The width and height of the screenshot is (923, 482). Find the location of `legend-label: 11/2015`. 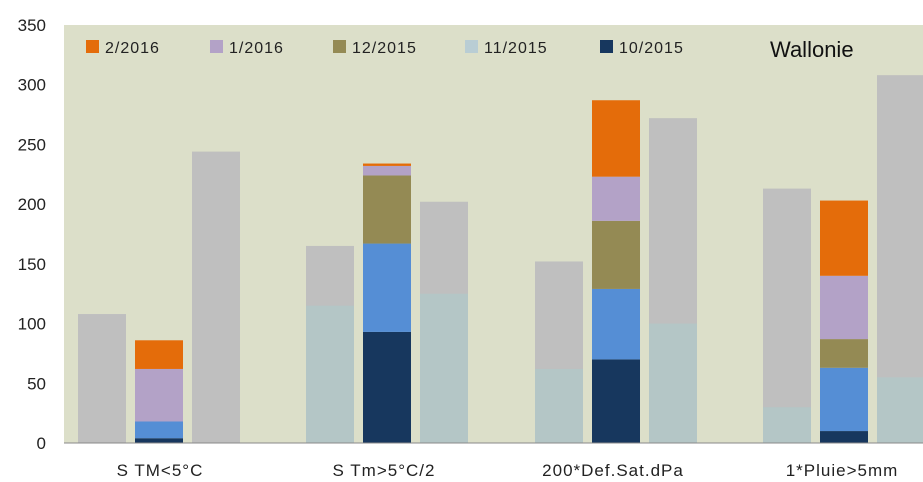

legend-label: 11/2015 is located at coordinates (516, 48).